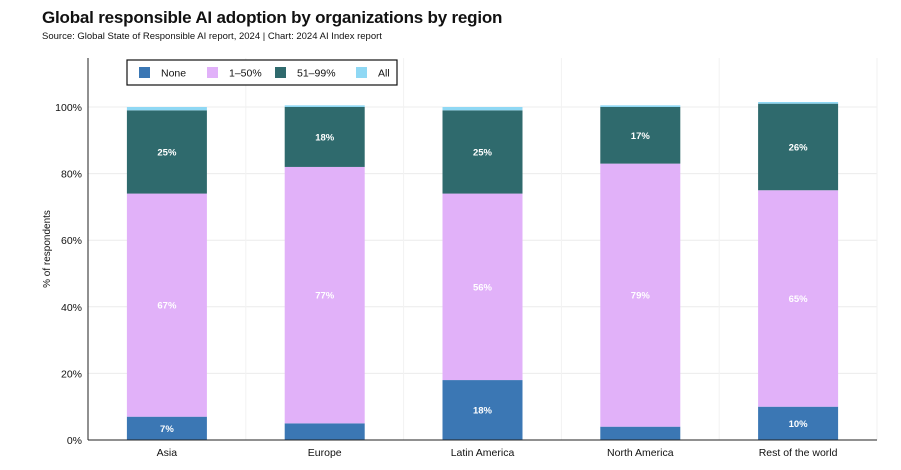 The width and height of the screenshot is (901, 470). What do you see at coordinates (71, 374) in the screenshot?
I see `y-tick-label: 20%` at bounding box center [71, 374].